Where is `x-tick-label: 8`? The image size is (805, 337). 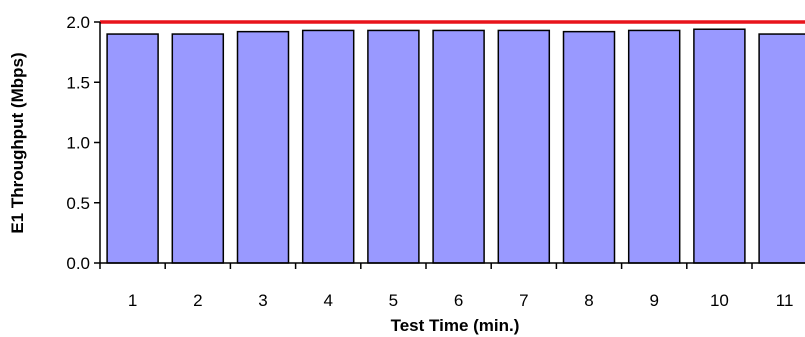 x-tick-label: 8 is located at coordinates (588, 300).